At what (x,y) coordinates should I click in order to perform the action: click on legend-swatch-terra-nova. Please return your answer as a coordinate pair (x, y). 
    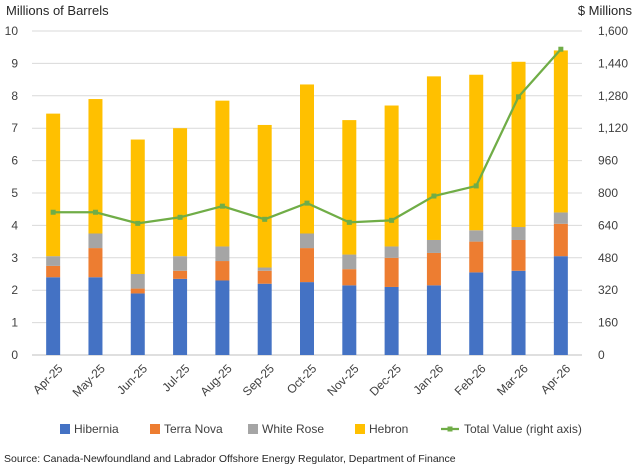
    Looking at the image, I should click on (155, 429).